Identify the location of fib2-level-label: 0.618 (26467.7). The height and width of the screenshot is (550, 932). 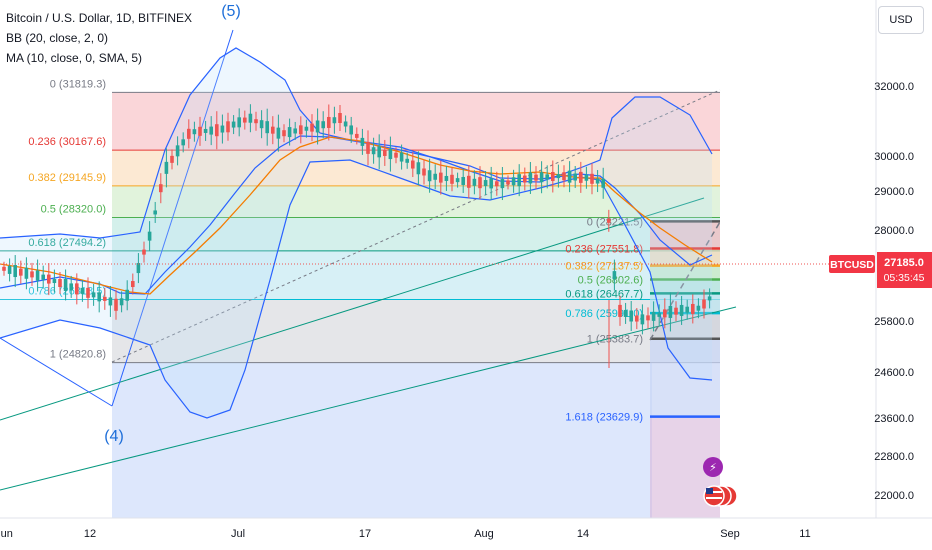
(604, 294).